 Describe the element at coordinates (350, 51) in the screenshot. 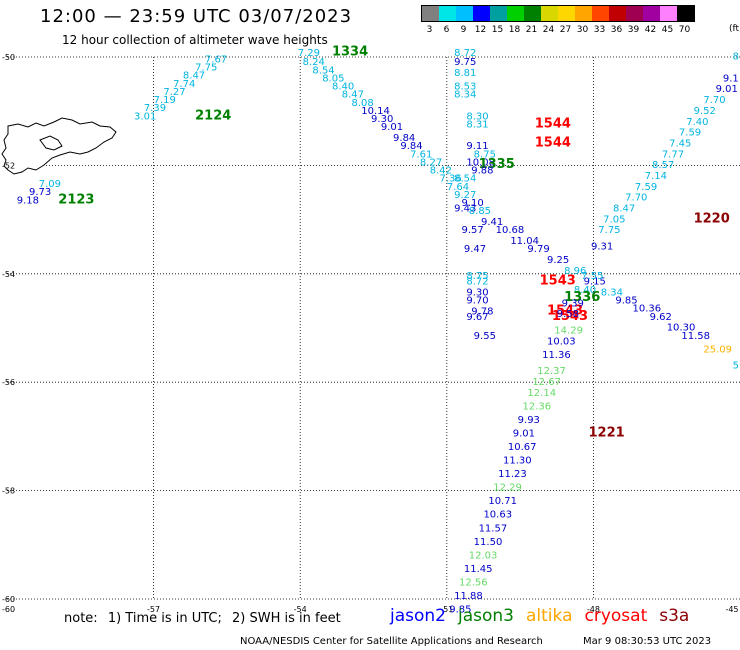

I see `pass-time-label: 1334` at that location.